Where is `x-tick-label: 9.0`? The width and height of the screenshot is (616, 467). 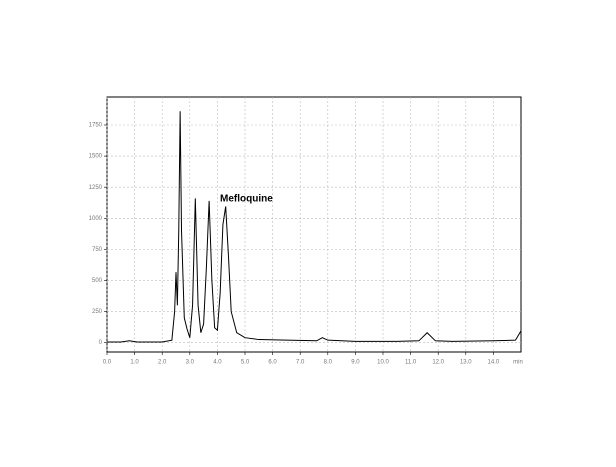 x-tick-label: 9.0 is located at coordinates (355, 363).